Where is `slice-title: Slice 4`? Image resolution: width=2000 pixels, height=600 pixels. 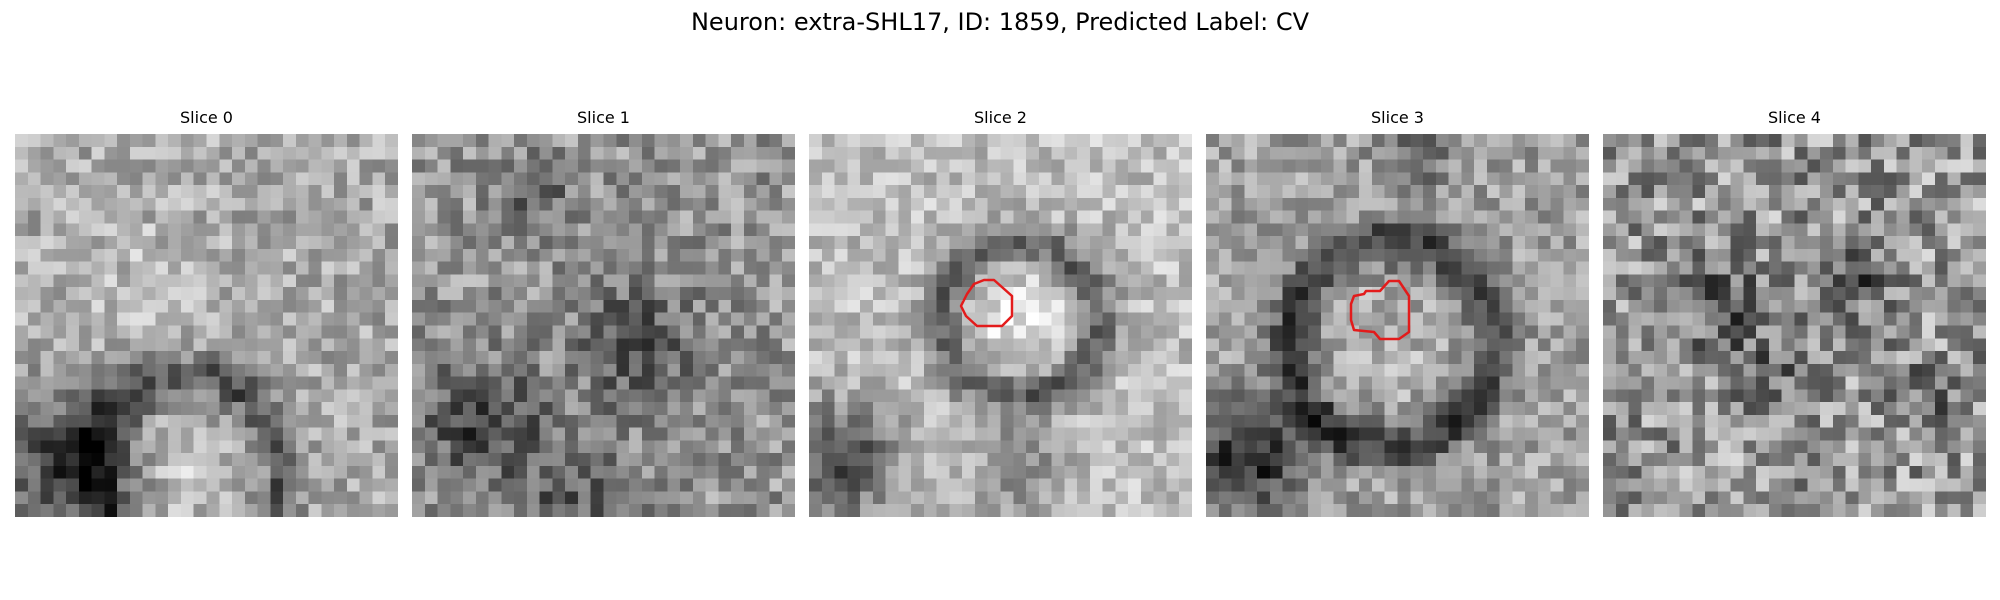 slice-title: Slice 4 is located at coordinates (1794, 117).